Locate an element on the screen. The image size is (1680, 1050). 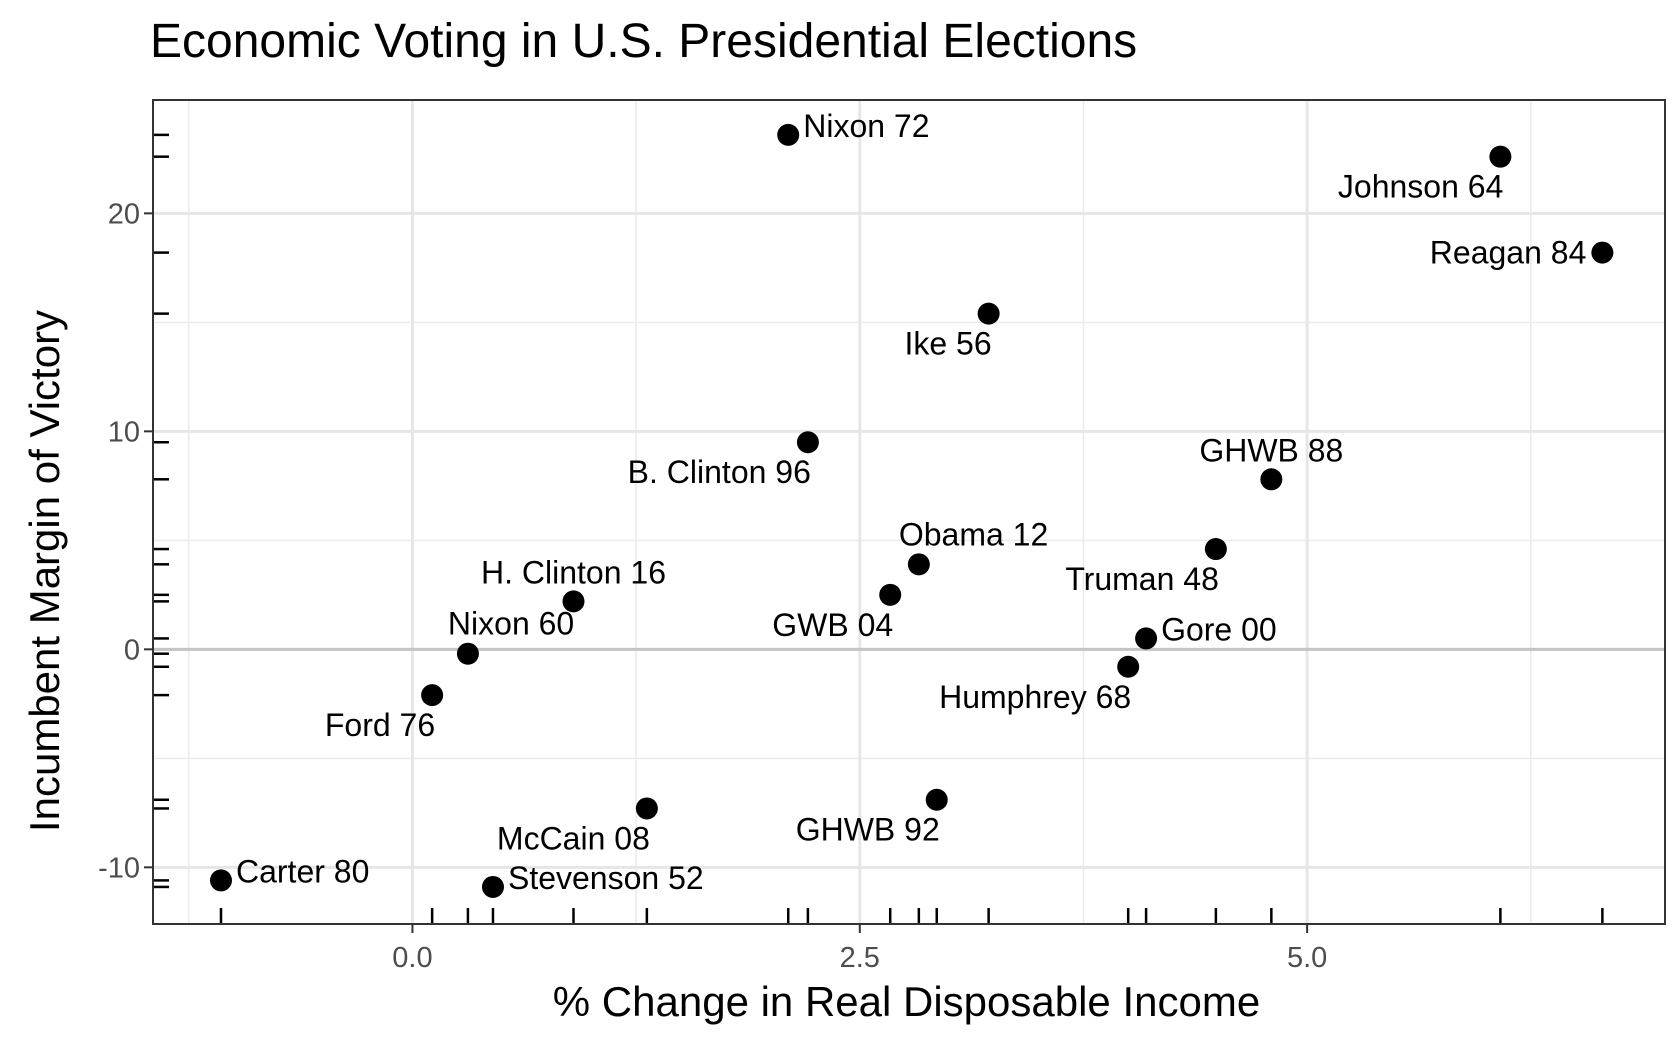
y-tick-label: 20 is located at coordinates (124, 214).